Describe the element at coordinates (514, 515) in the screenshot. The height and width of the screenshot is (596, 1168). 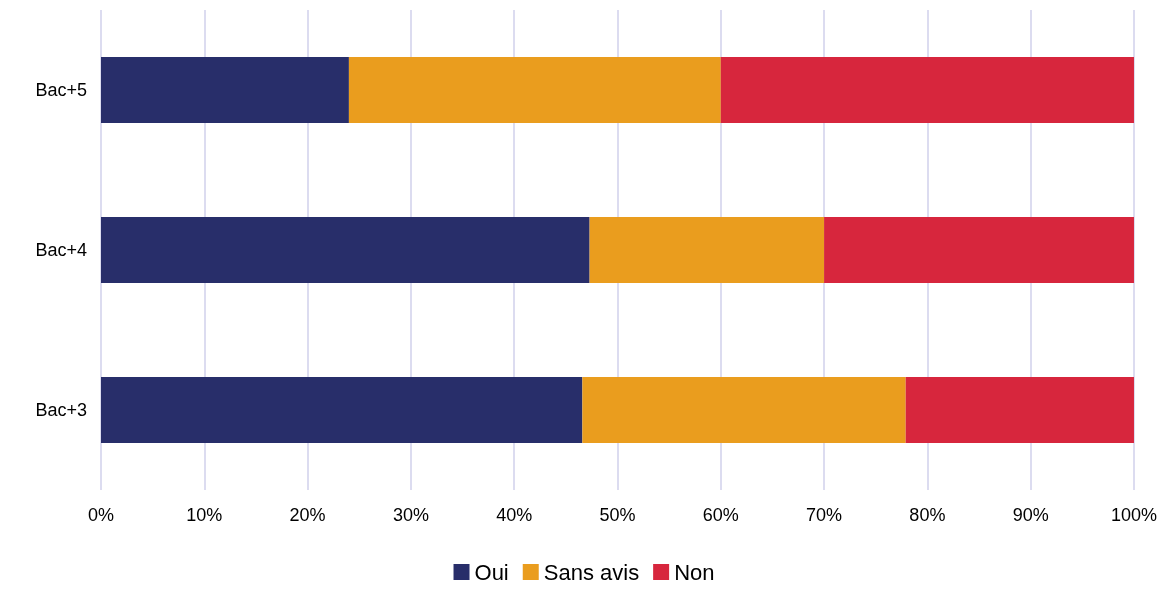
I see `x-tick-label: 40%` at that location.